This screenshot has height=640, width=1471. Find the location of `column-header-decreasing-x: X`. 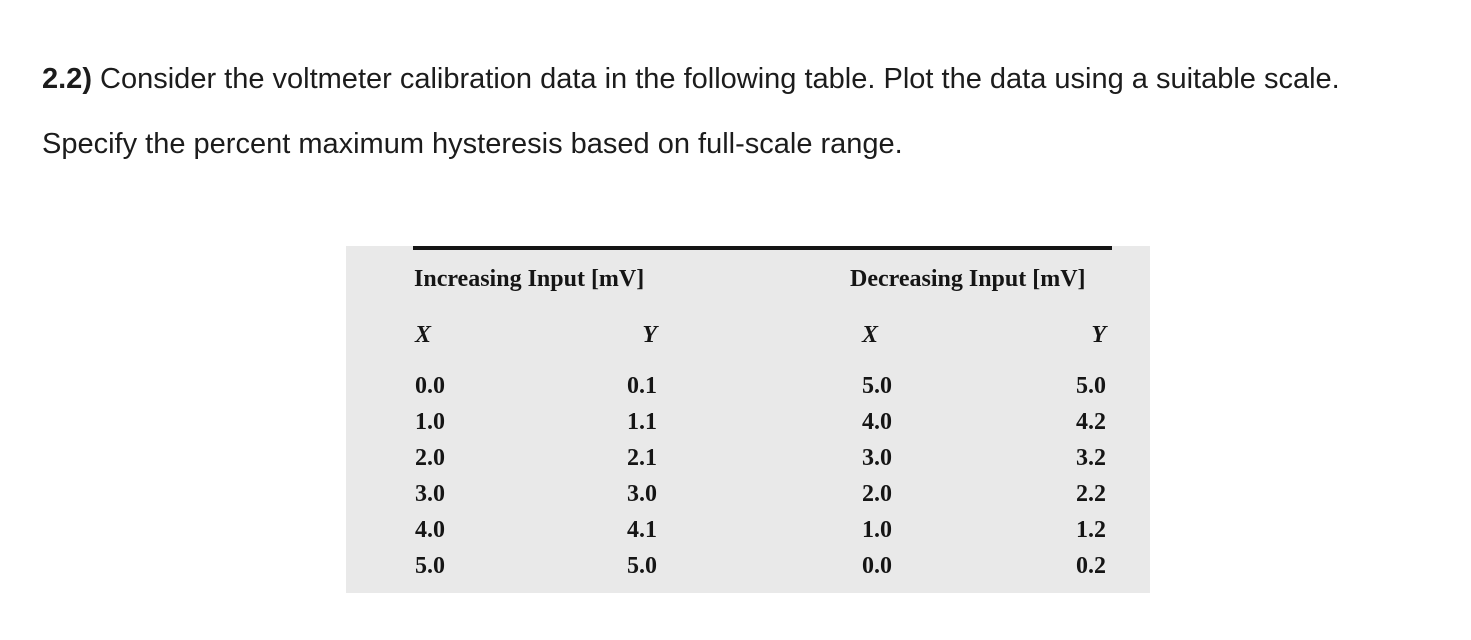

column-header-decreasing-x: X is located at coordinates (870, 335).